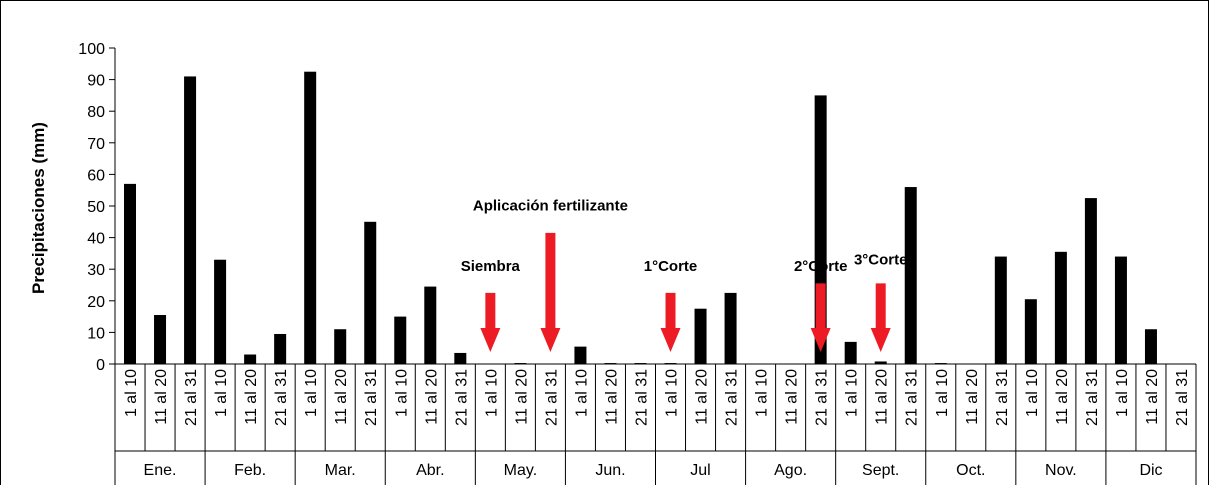 The image size is (1210, 490). What do you see at coordinates (820, 317) in the screenshot?
I see `annotation-arrow-corte2` at bounding box center [820, 317].